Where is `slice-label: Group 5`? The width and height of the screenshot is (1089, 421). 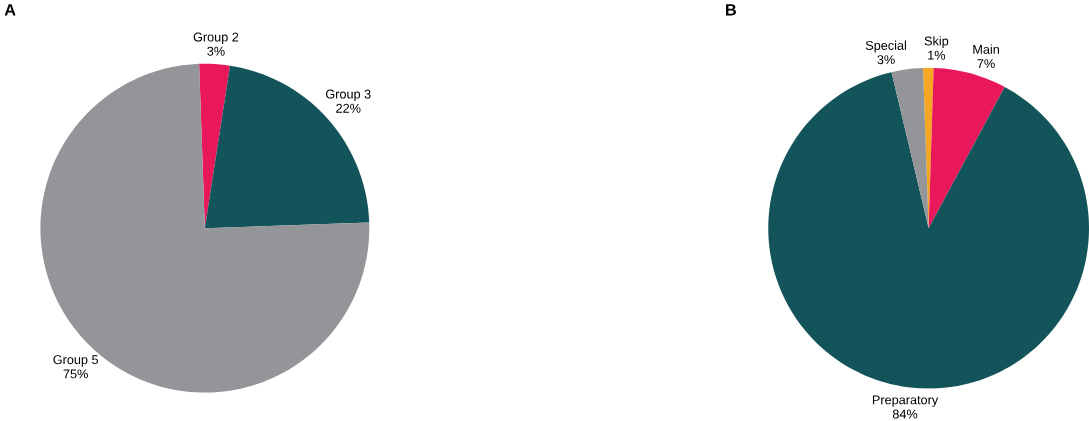
slice-label: Group 5 is located at coordinates (76, 361).